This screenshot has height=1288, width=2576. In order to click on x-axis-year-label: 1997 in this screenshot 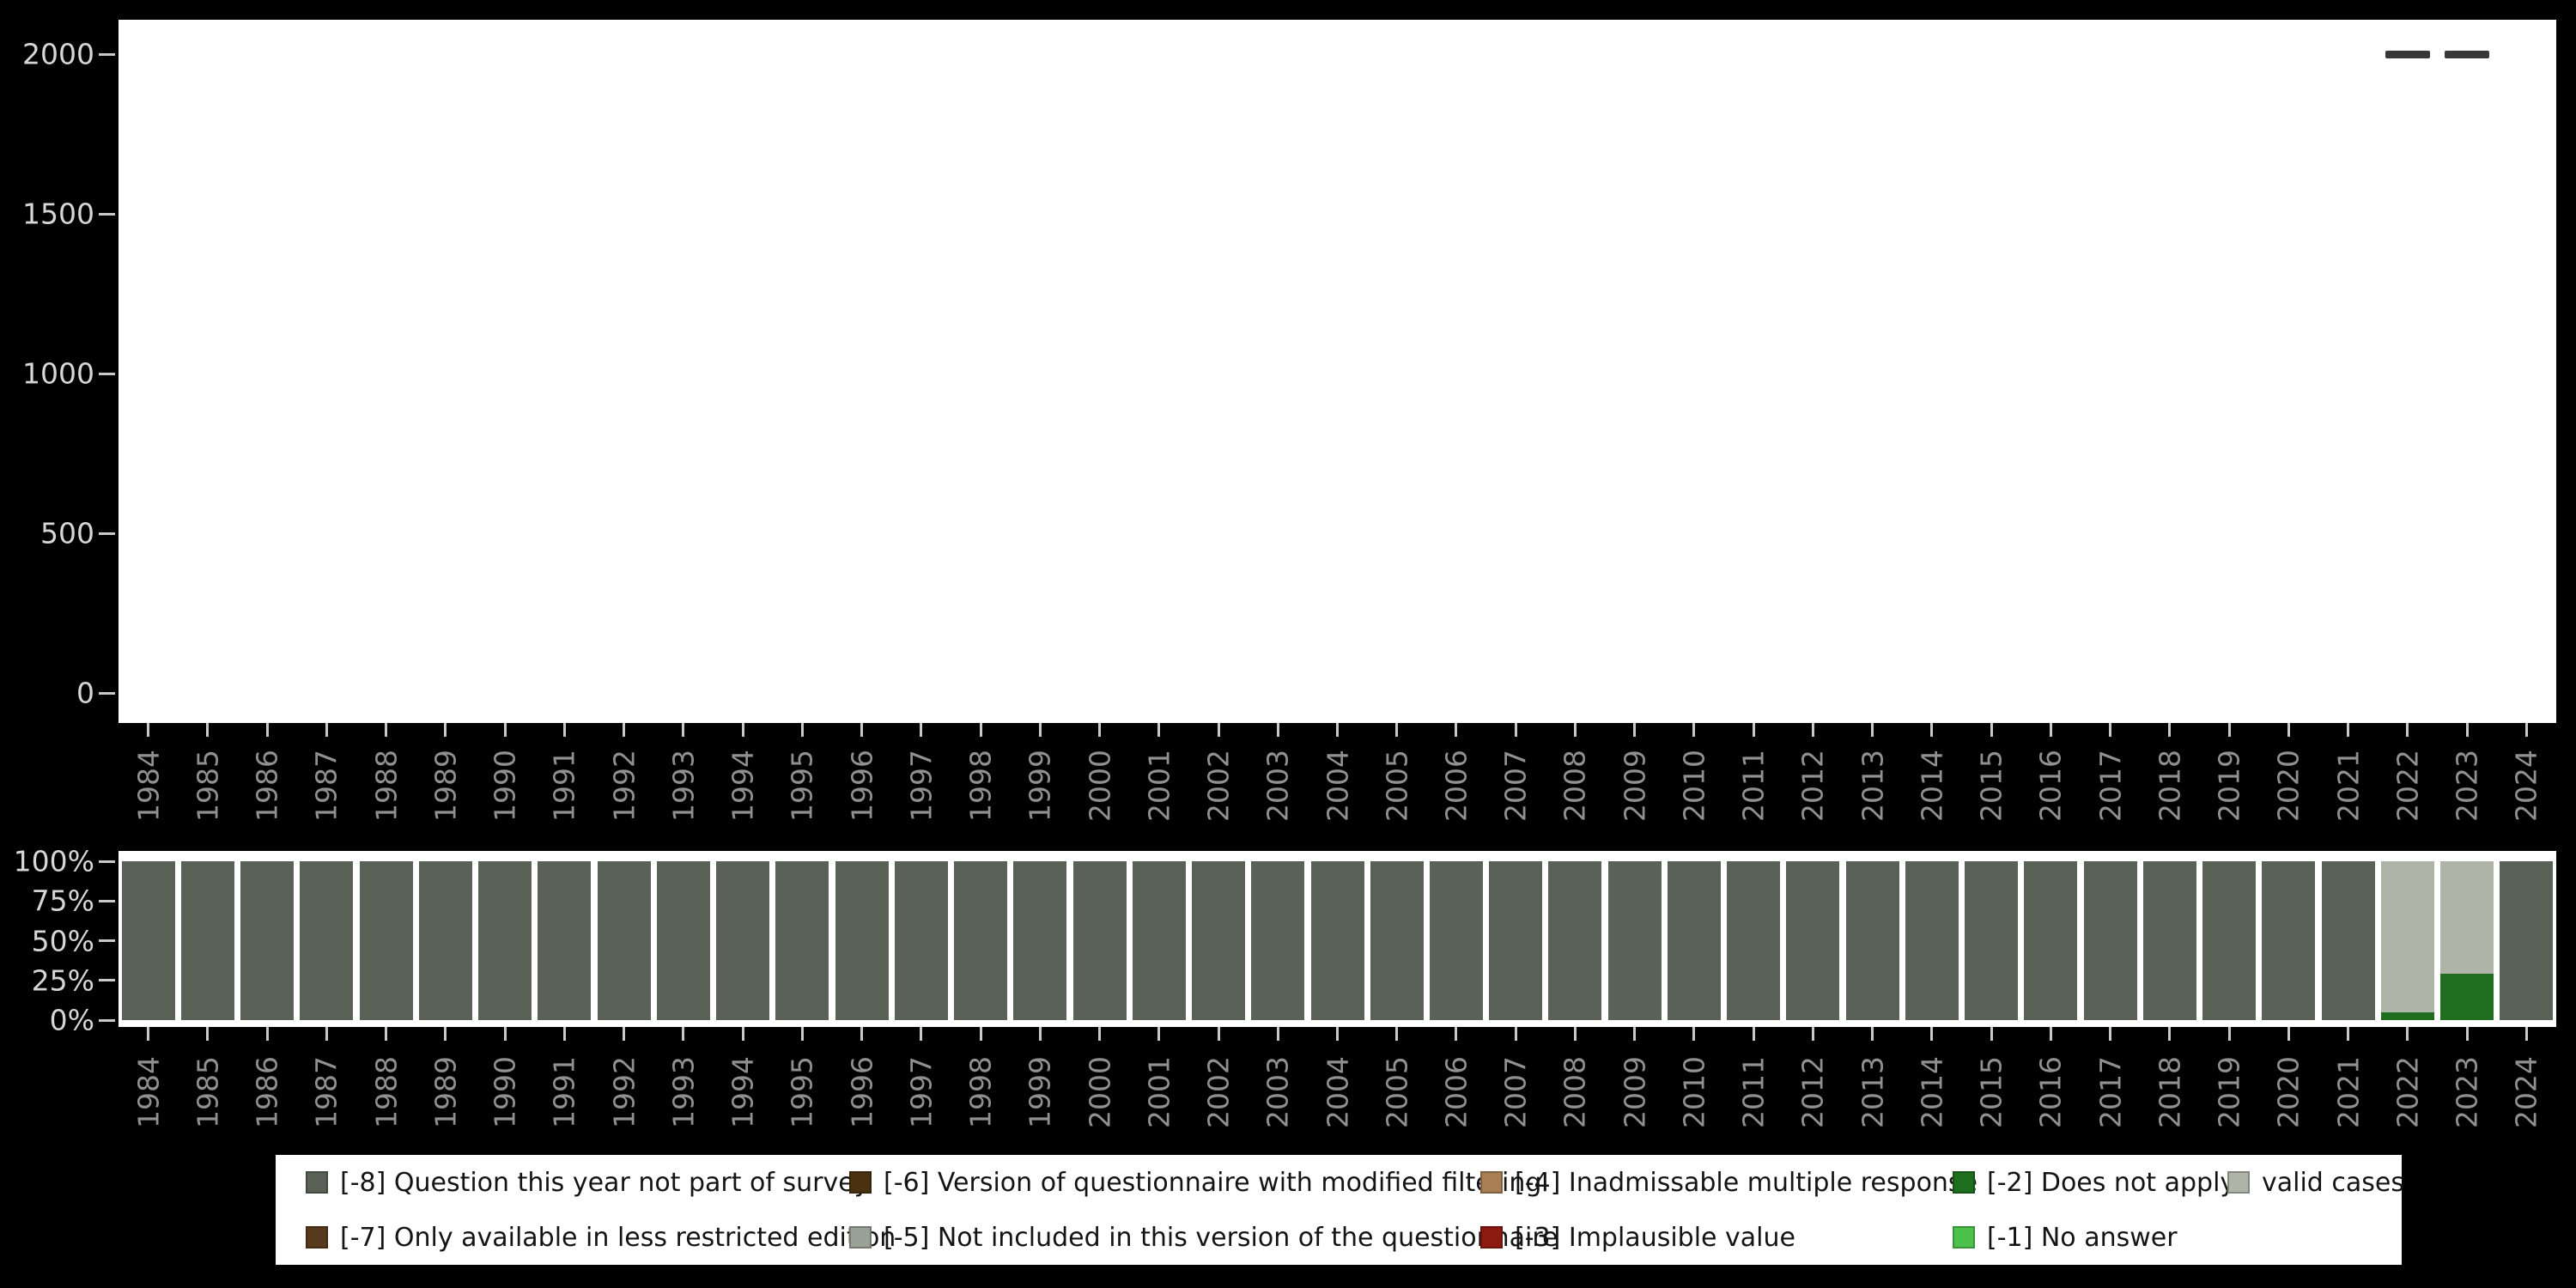, I will do `click(921, 786)`.